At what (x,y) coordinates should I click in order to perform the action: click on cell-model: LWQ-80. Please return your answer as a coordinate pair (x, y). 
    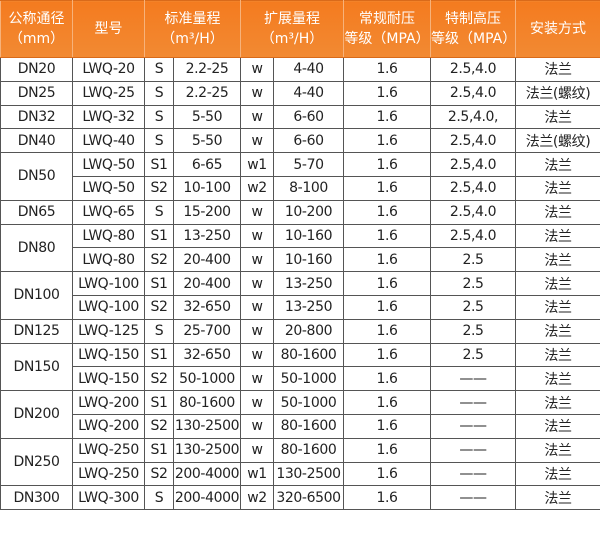
    Looking at the image, I should click on (108, 236).